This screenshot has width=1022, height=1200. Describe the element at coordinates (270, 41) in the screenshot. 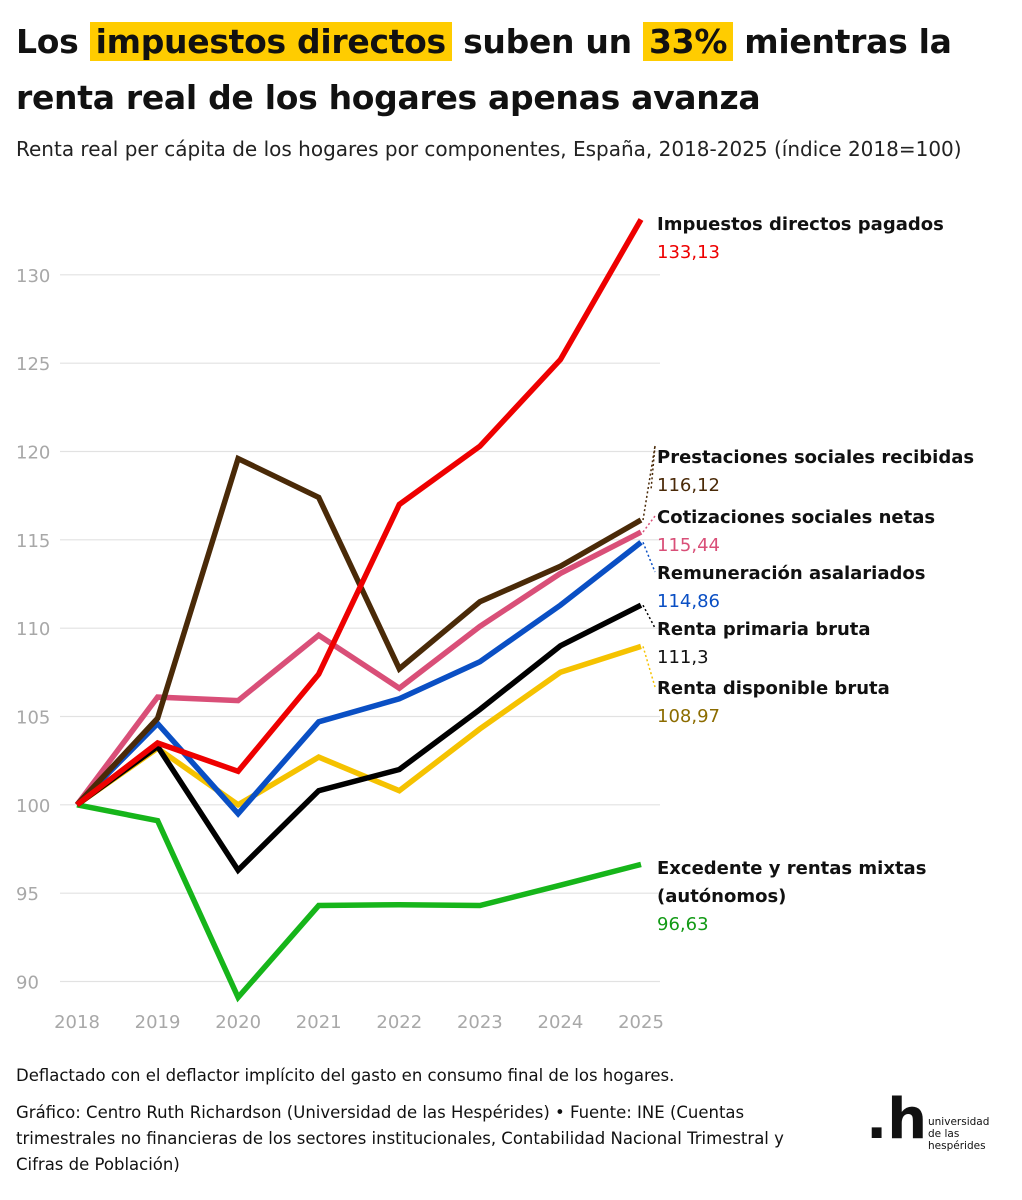

I see `title-highlight-taxes: impuestos directos` at that location.